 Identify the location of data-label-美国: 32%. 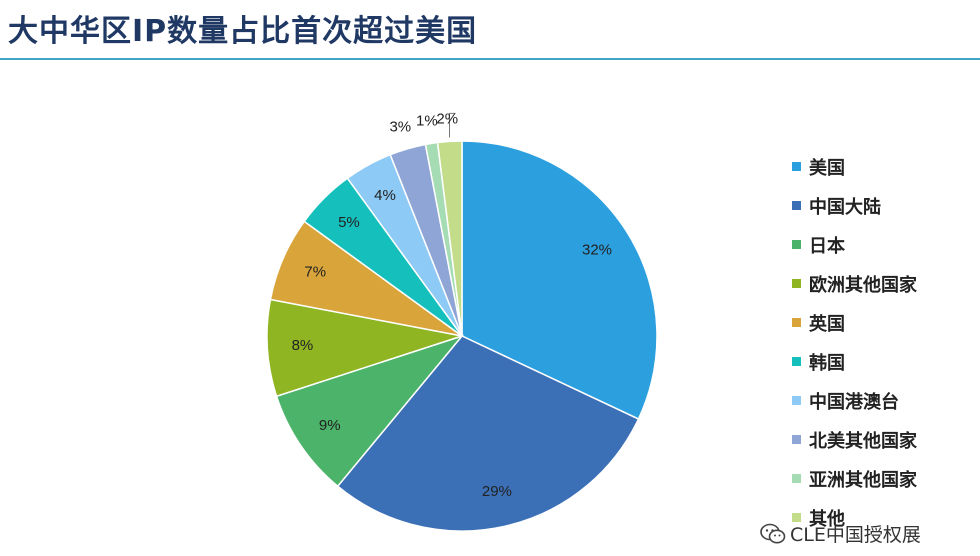
(597, 249).